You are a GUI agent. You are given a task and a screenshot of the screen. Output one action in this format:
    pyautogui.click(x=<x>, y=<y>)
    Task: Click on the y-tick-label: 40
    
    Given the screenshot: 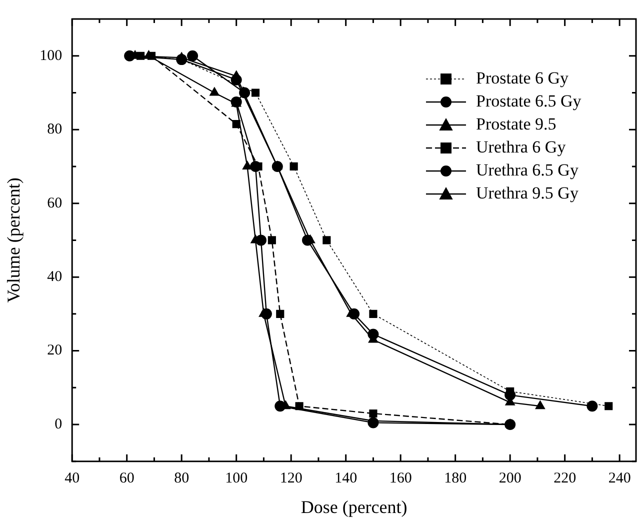 What is the action you would take?
    pyautogui.click(x=54, y=277)
    